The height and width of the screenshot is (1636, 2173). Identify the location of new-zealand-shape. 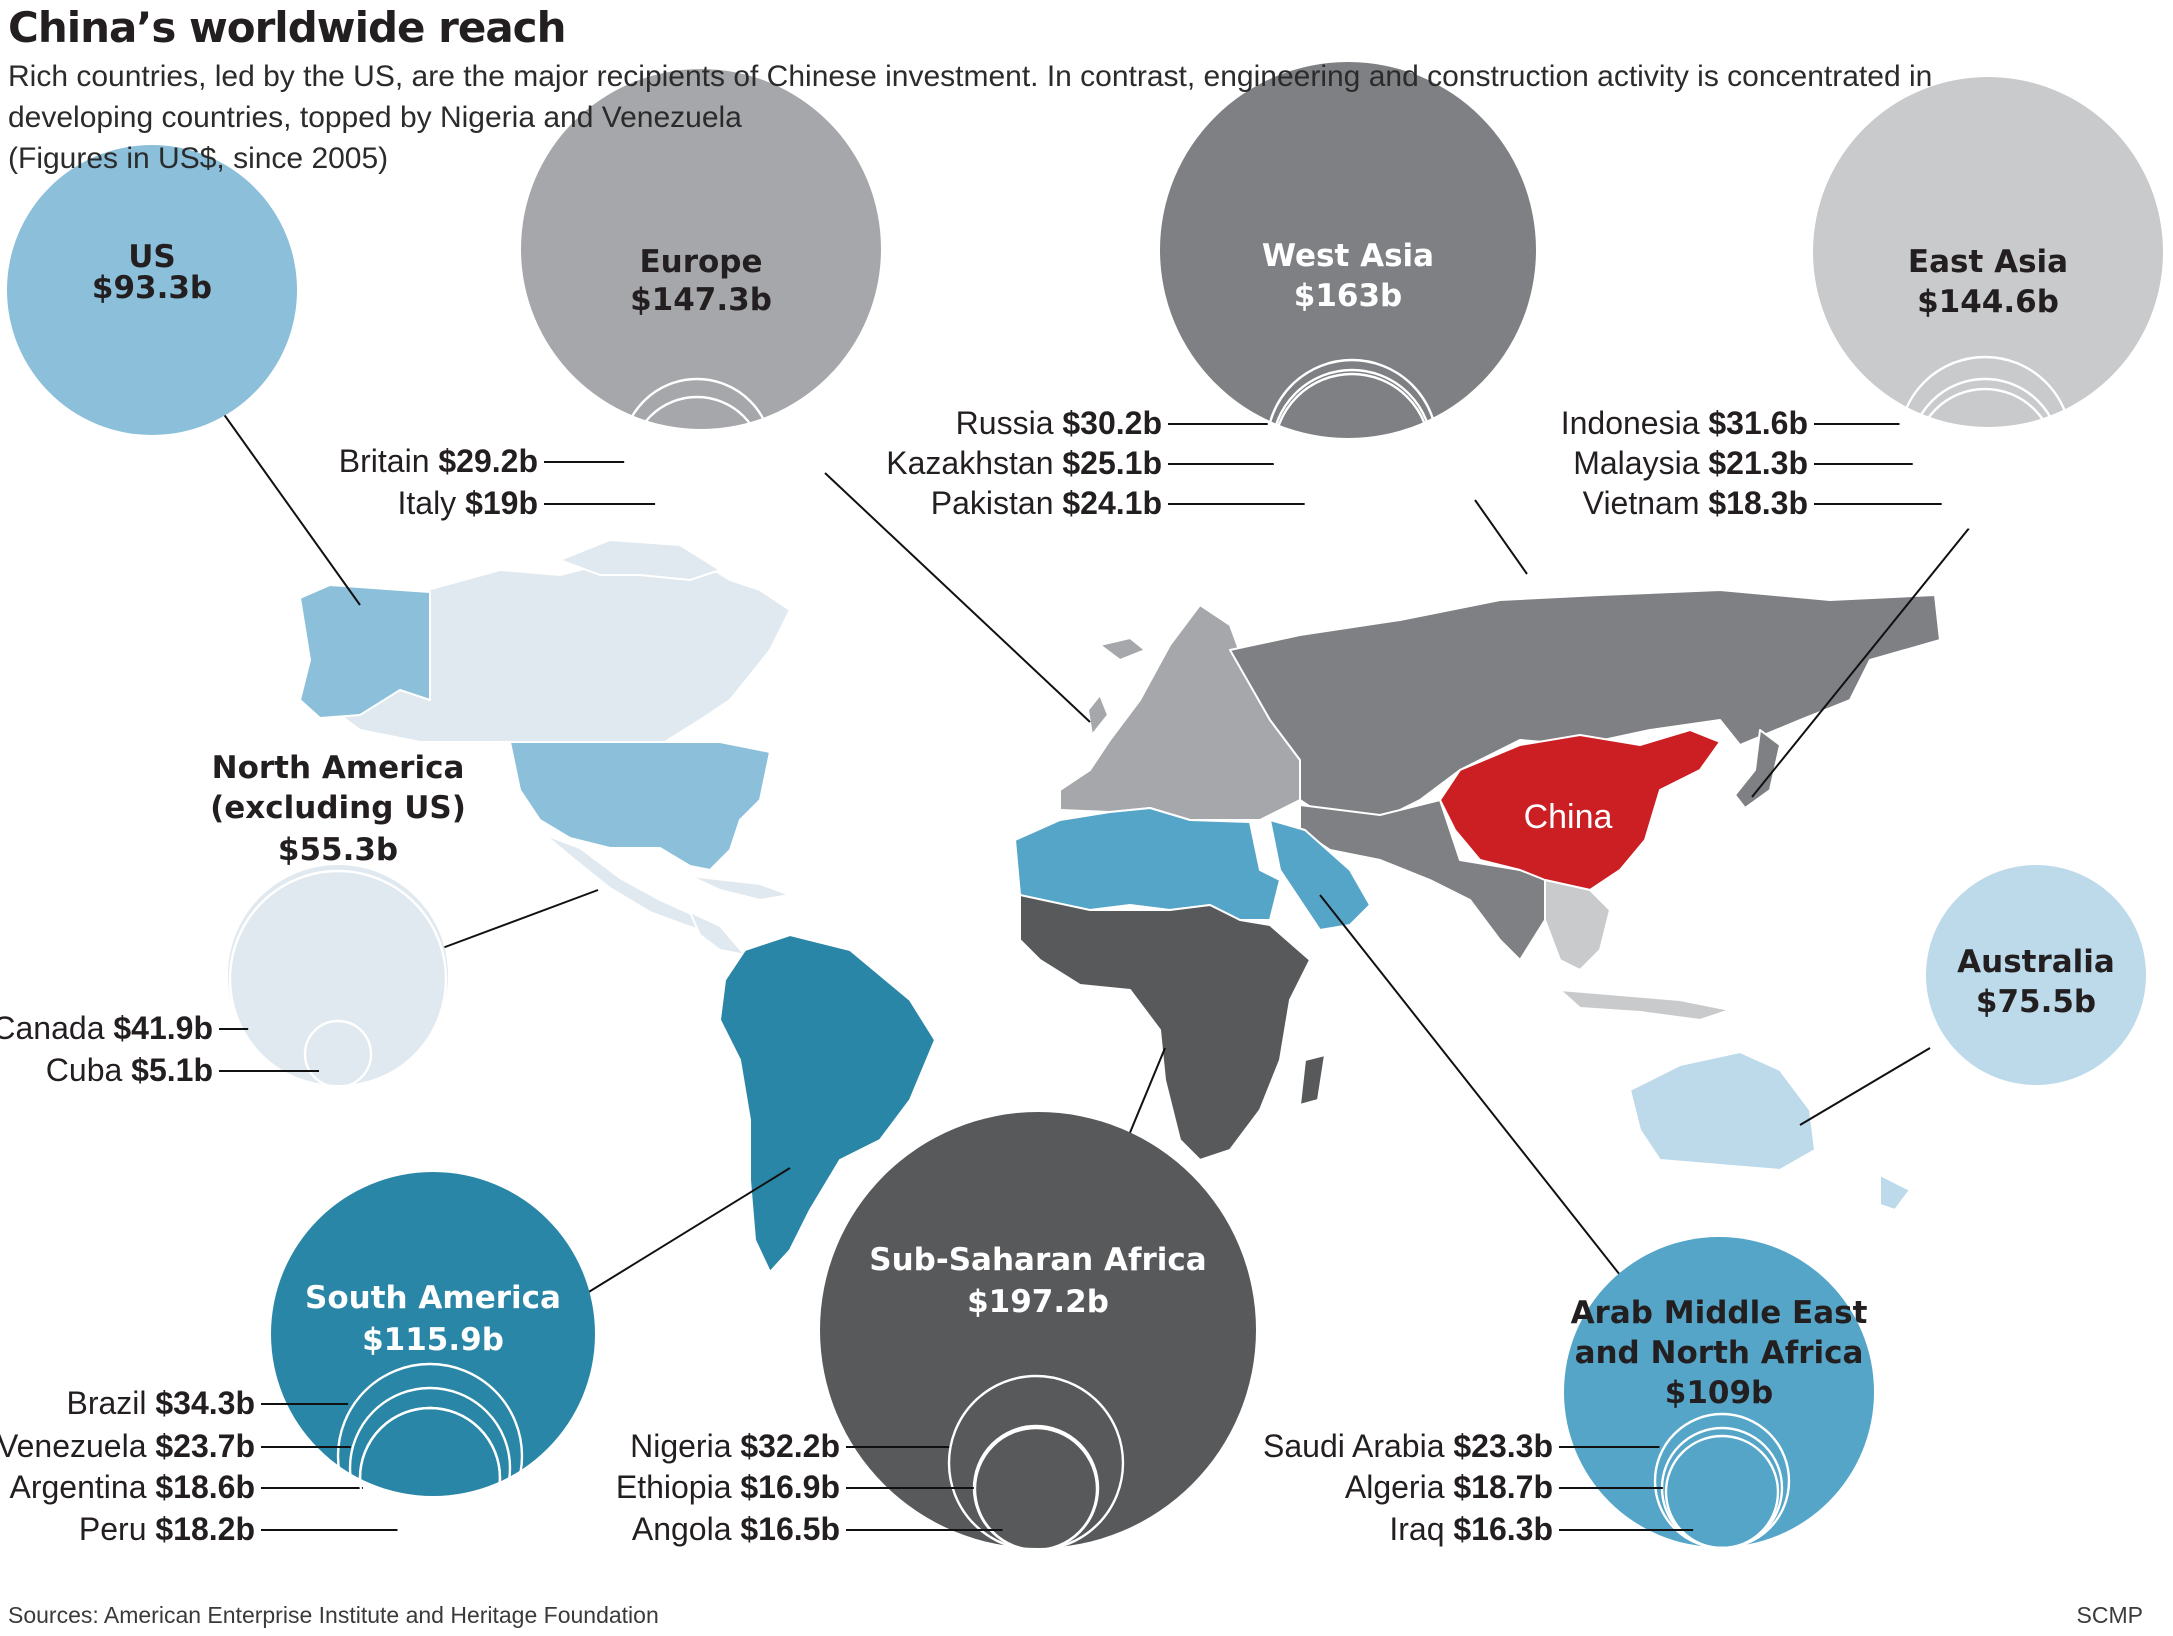
(1895, 1192).